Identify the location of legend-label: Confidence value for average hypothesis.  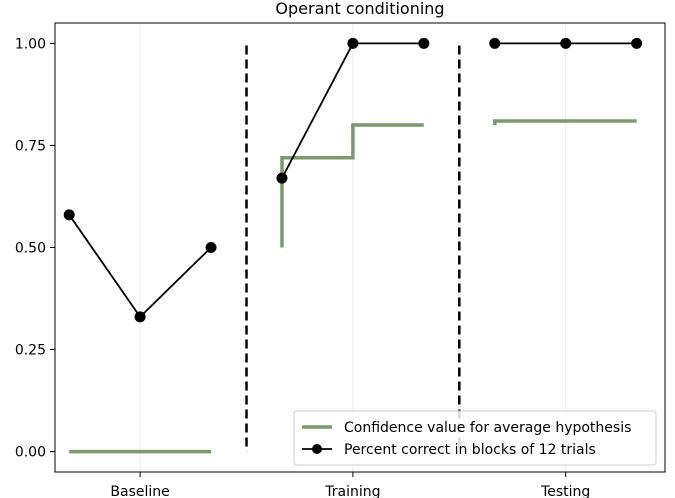
(487, 428).